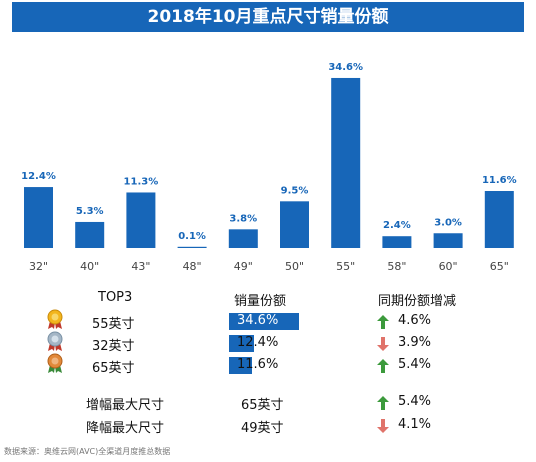 The width and height of the screenshot is (536, 462). I want to click on bar-value-label: 9.5%, so click(295, 190).